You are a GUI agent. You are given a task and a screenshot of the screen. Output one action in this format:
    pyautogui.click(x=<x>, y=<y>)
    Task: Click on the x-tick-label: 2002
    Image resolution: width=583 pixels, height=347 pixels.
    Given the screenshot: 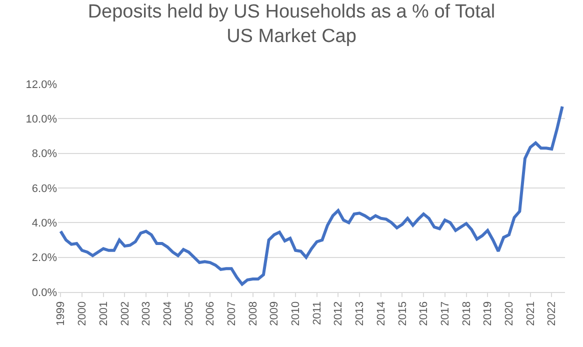 What is the action you would take?
    pyautogui.click(x=125, y=313)
    